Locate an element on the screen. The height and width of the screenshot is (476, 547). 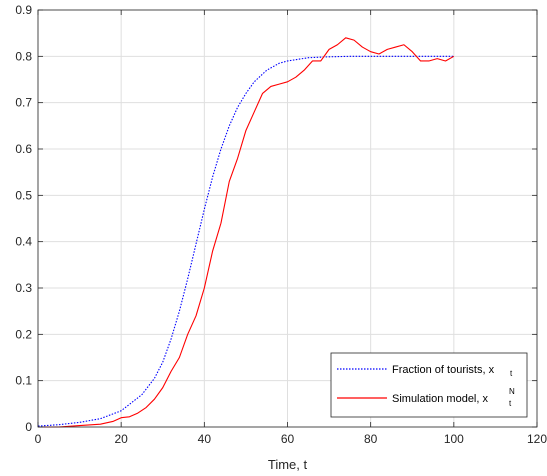
legend-label-fraction-of-tourists: Fraction of tourists, x is located at coordinates (443, 370).